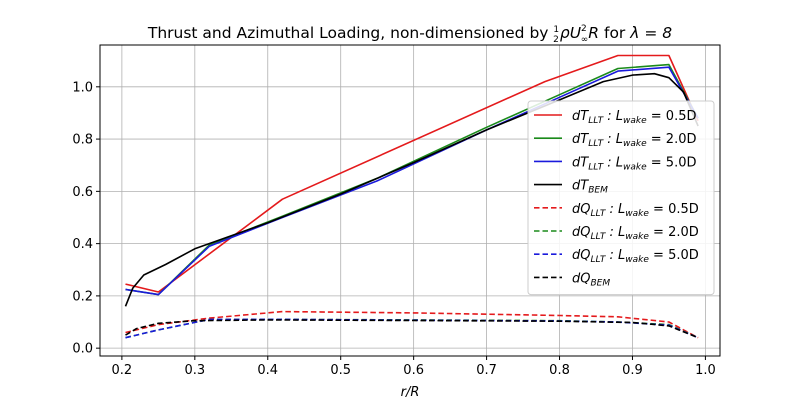  I want to click on legend-entry: dTLLT : Lwake = 5.0D, so click(634, 163).